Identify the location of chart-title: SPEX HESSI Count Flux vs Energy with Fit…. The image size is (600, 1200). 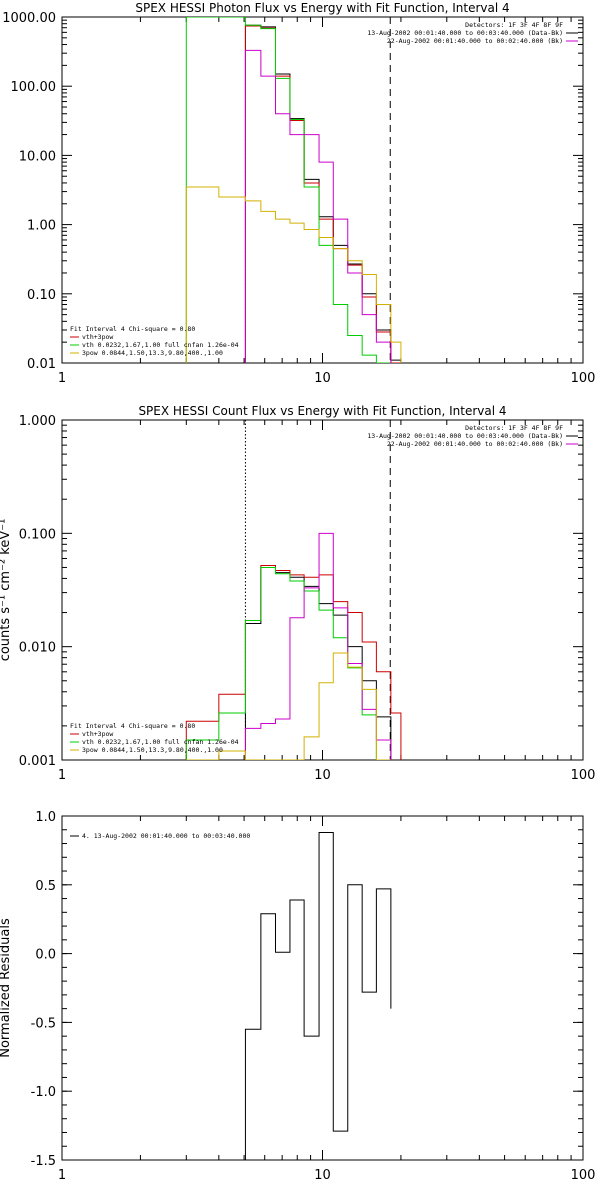
(322, 411).